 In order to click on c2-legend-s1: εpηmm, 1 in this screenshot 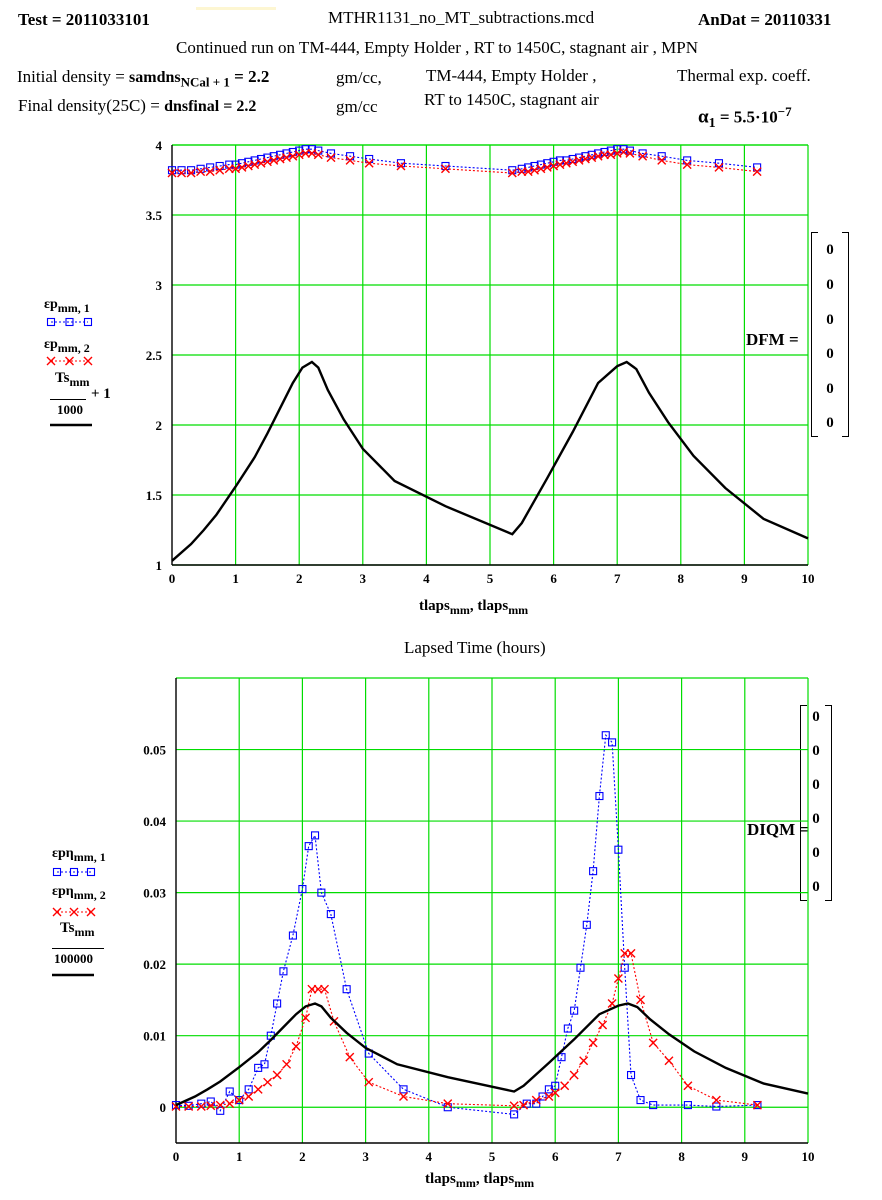, I will do `click(79, 855)`.